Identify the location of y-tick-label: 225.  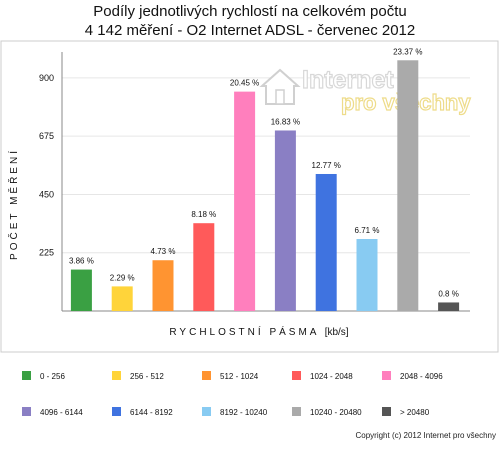
(46, 253).